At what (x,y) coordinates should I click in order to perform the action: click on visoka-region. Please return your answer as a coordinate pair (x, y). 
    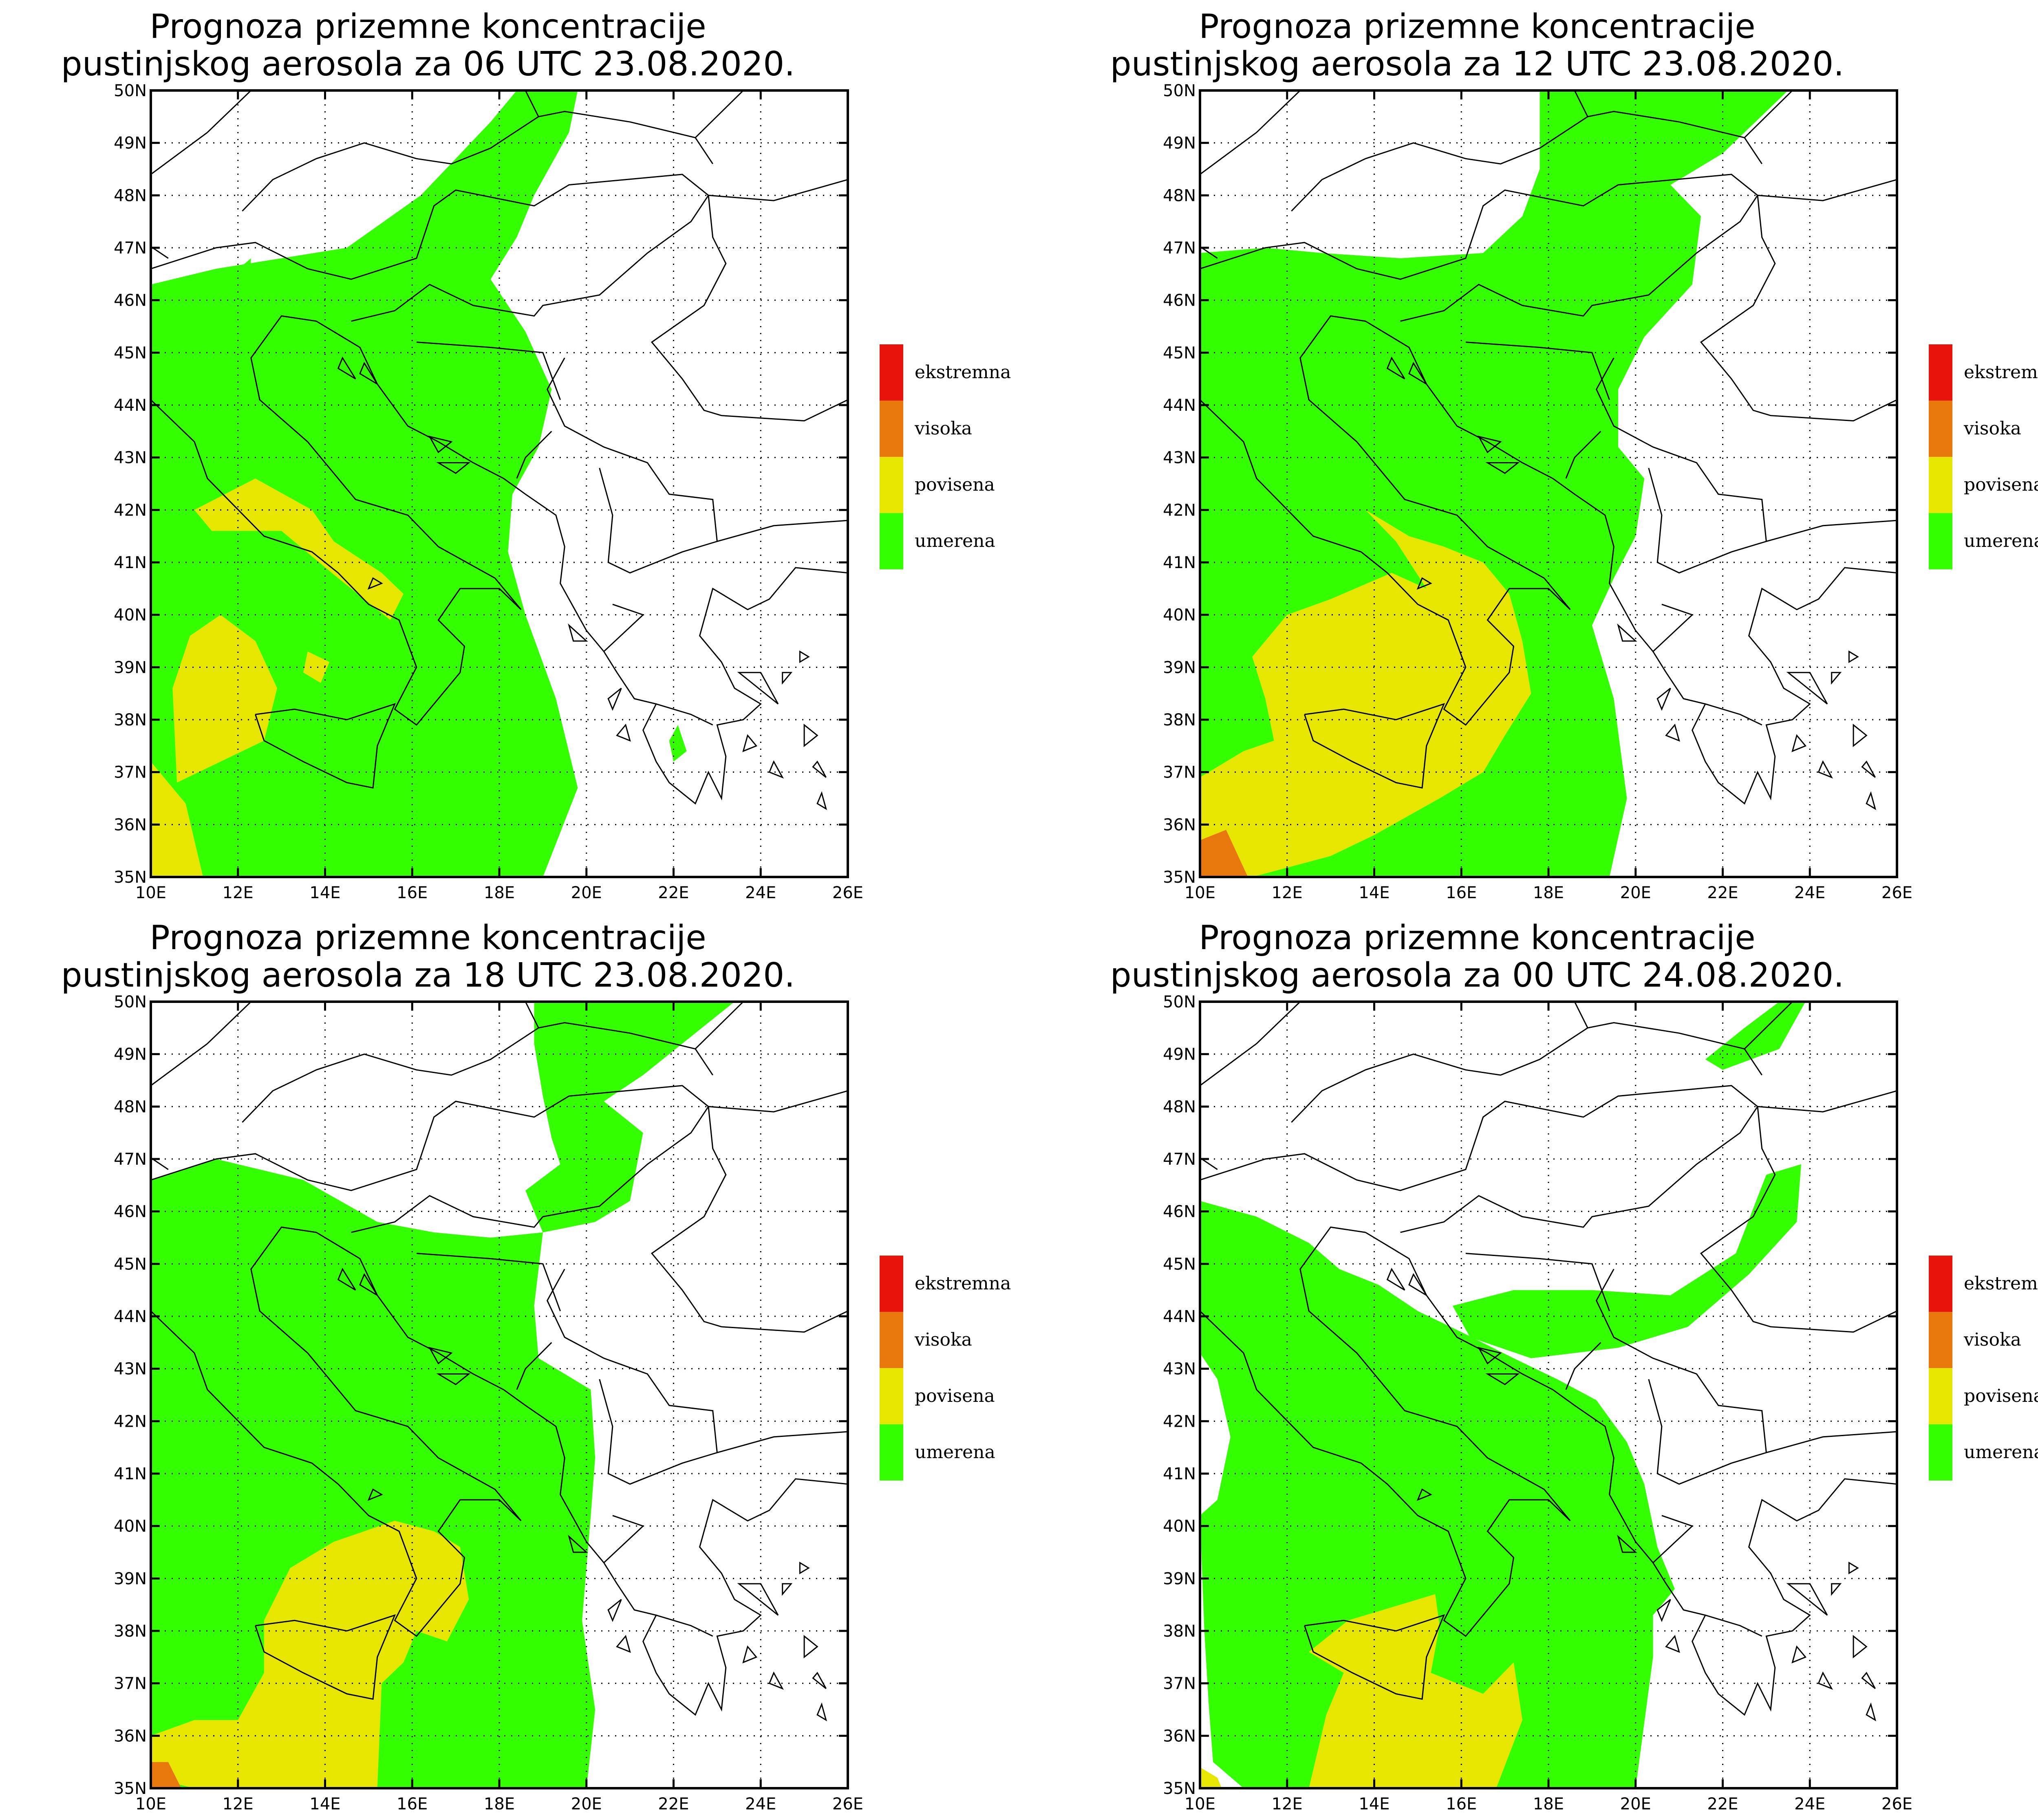
    Looking at the image, I should click on (166, 1775).